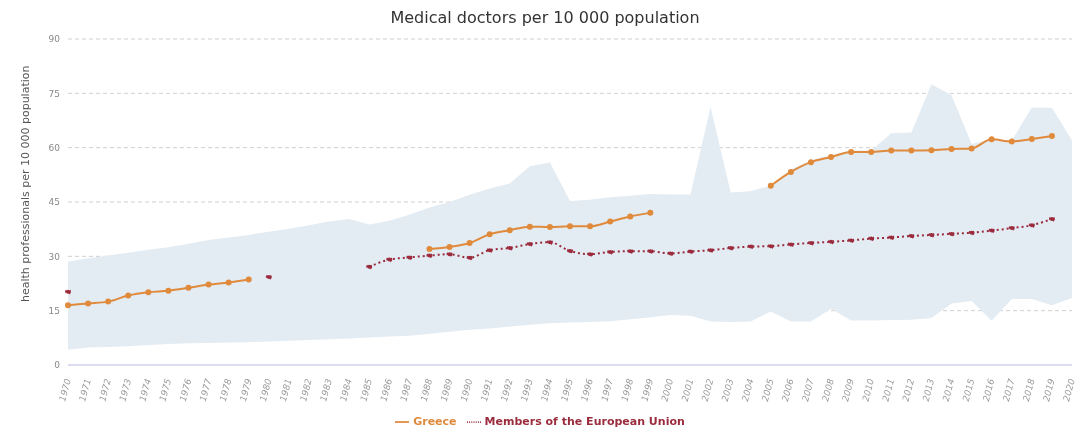 The image size is (1090, 446). I want to click on x-tick-label: 2005, so click(768, 390).